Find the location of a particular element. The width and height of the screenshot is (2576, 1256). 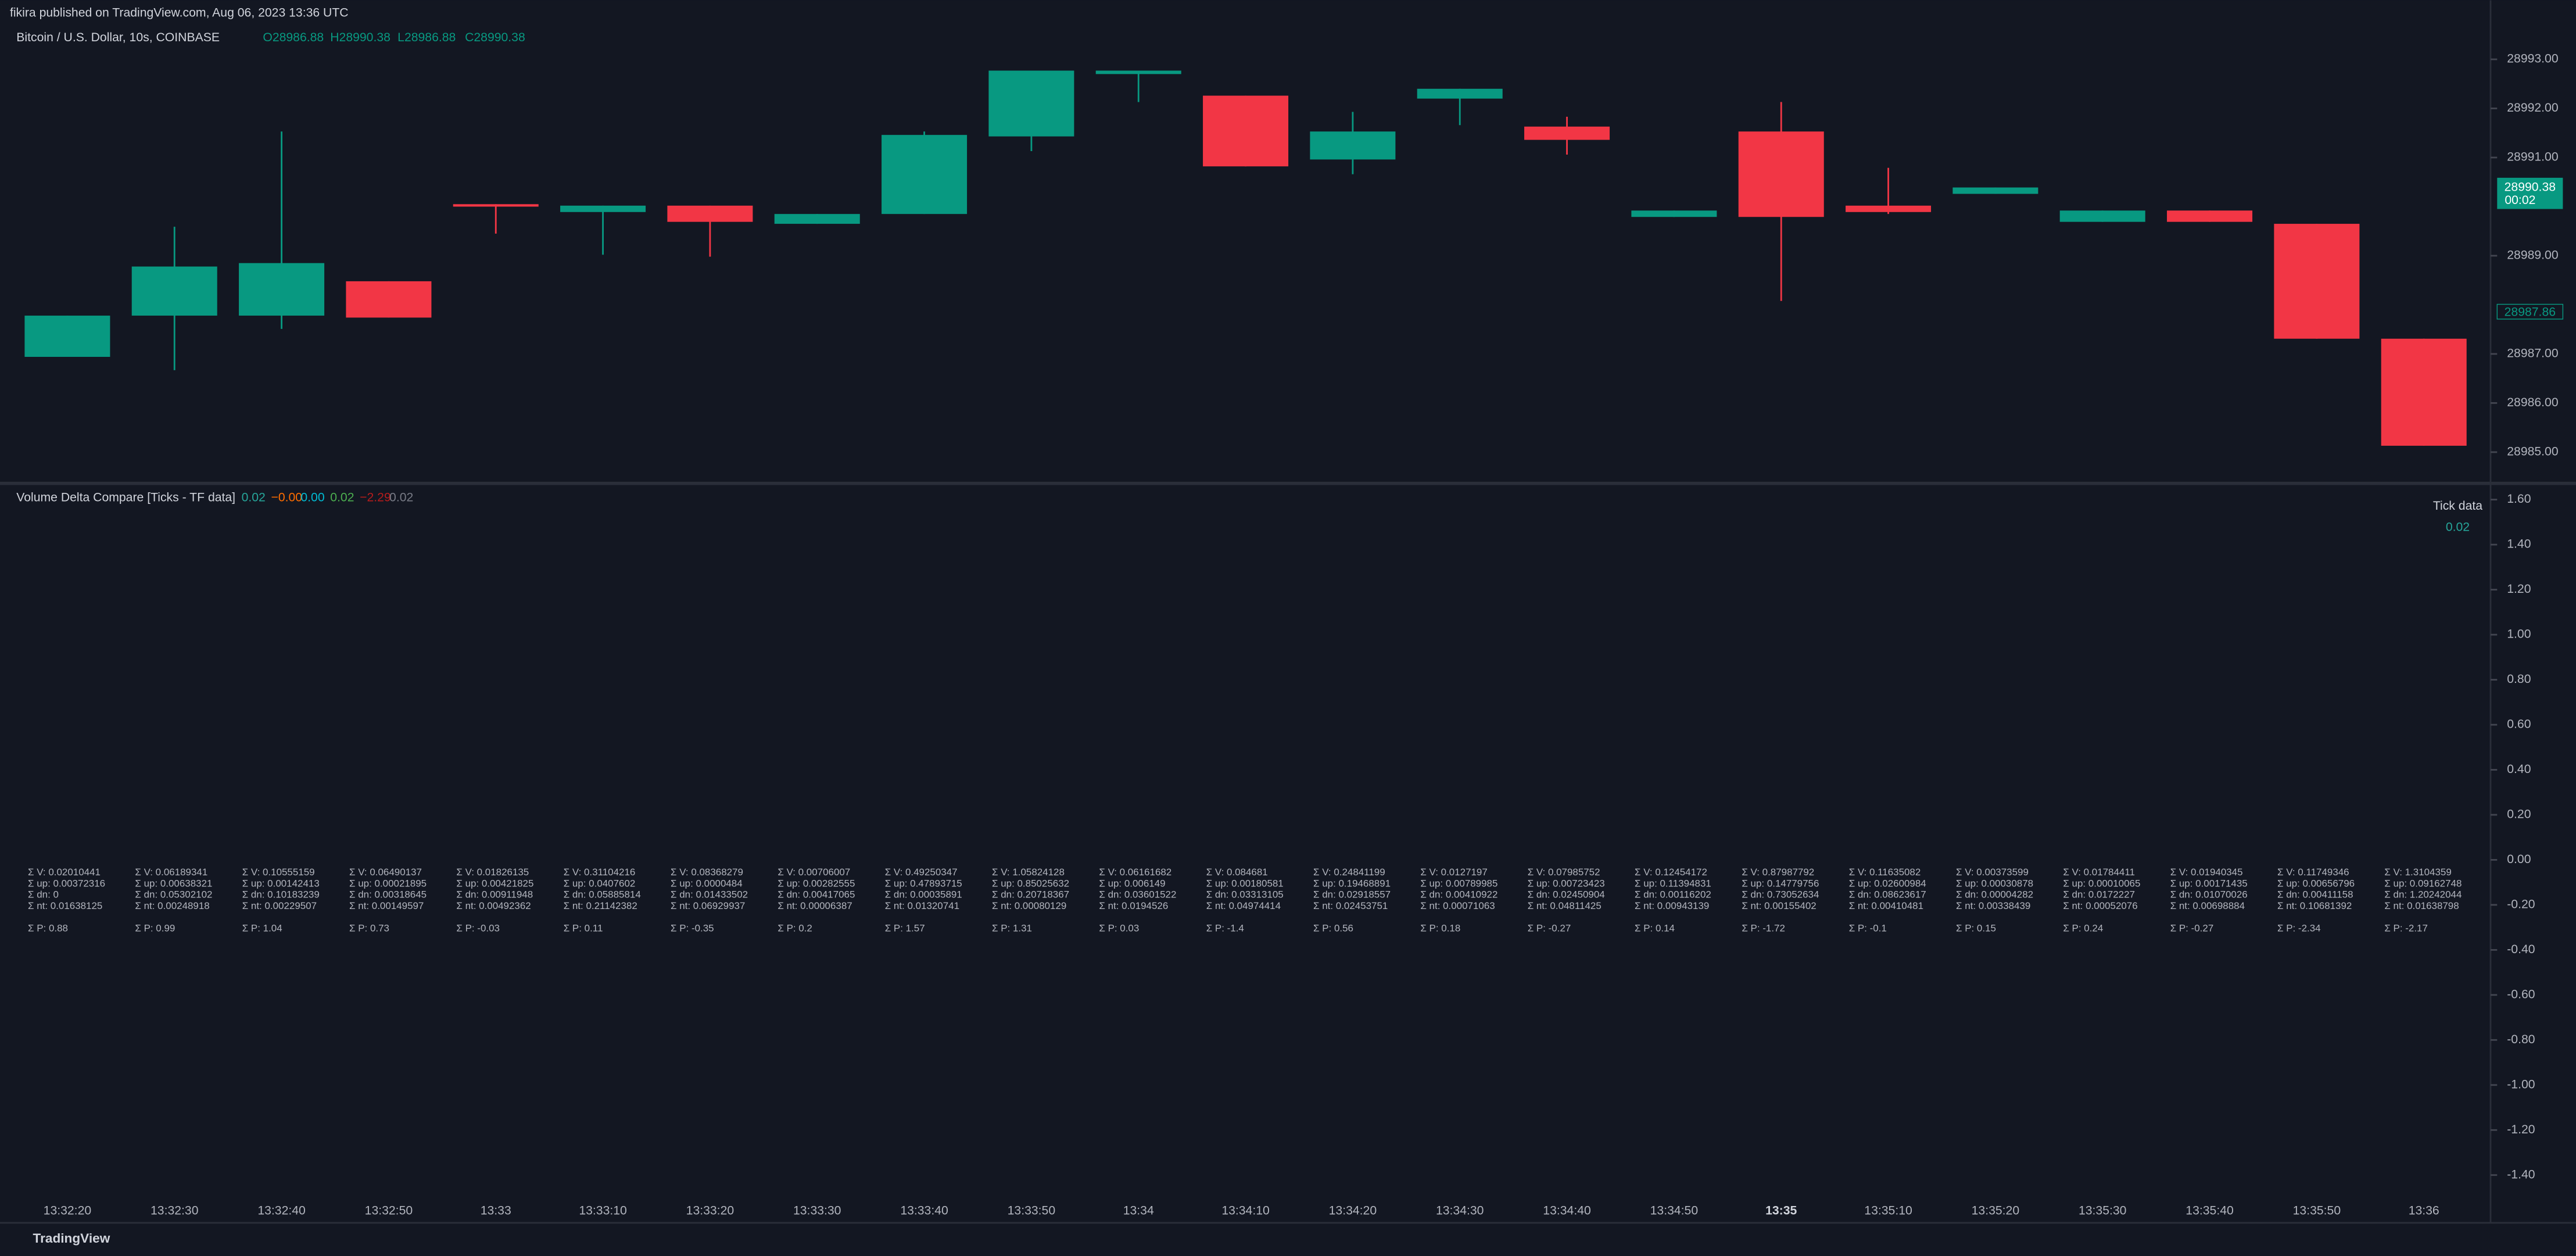

summary-line: Σ V: 0.31104216 is located at coordinates (600, 872).